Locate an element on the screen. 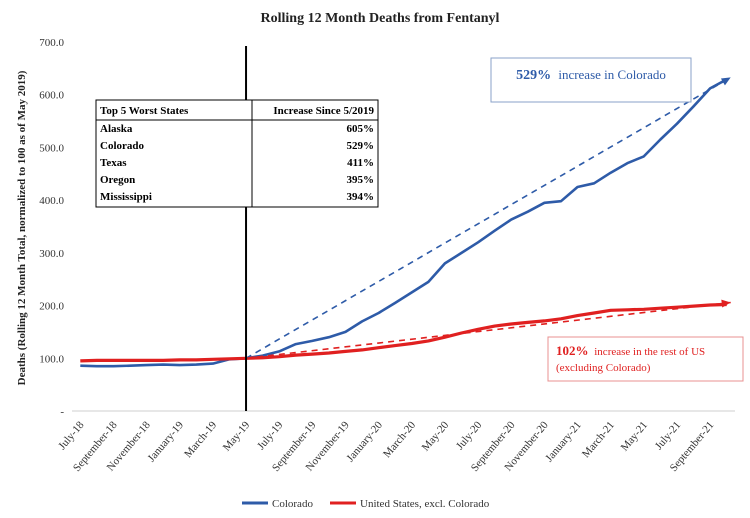  annotation-us-box is located at coordinates (645, 359).